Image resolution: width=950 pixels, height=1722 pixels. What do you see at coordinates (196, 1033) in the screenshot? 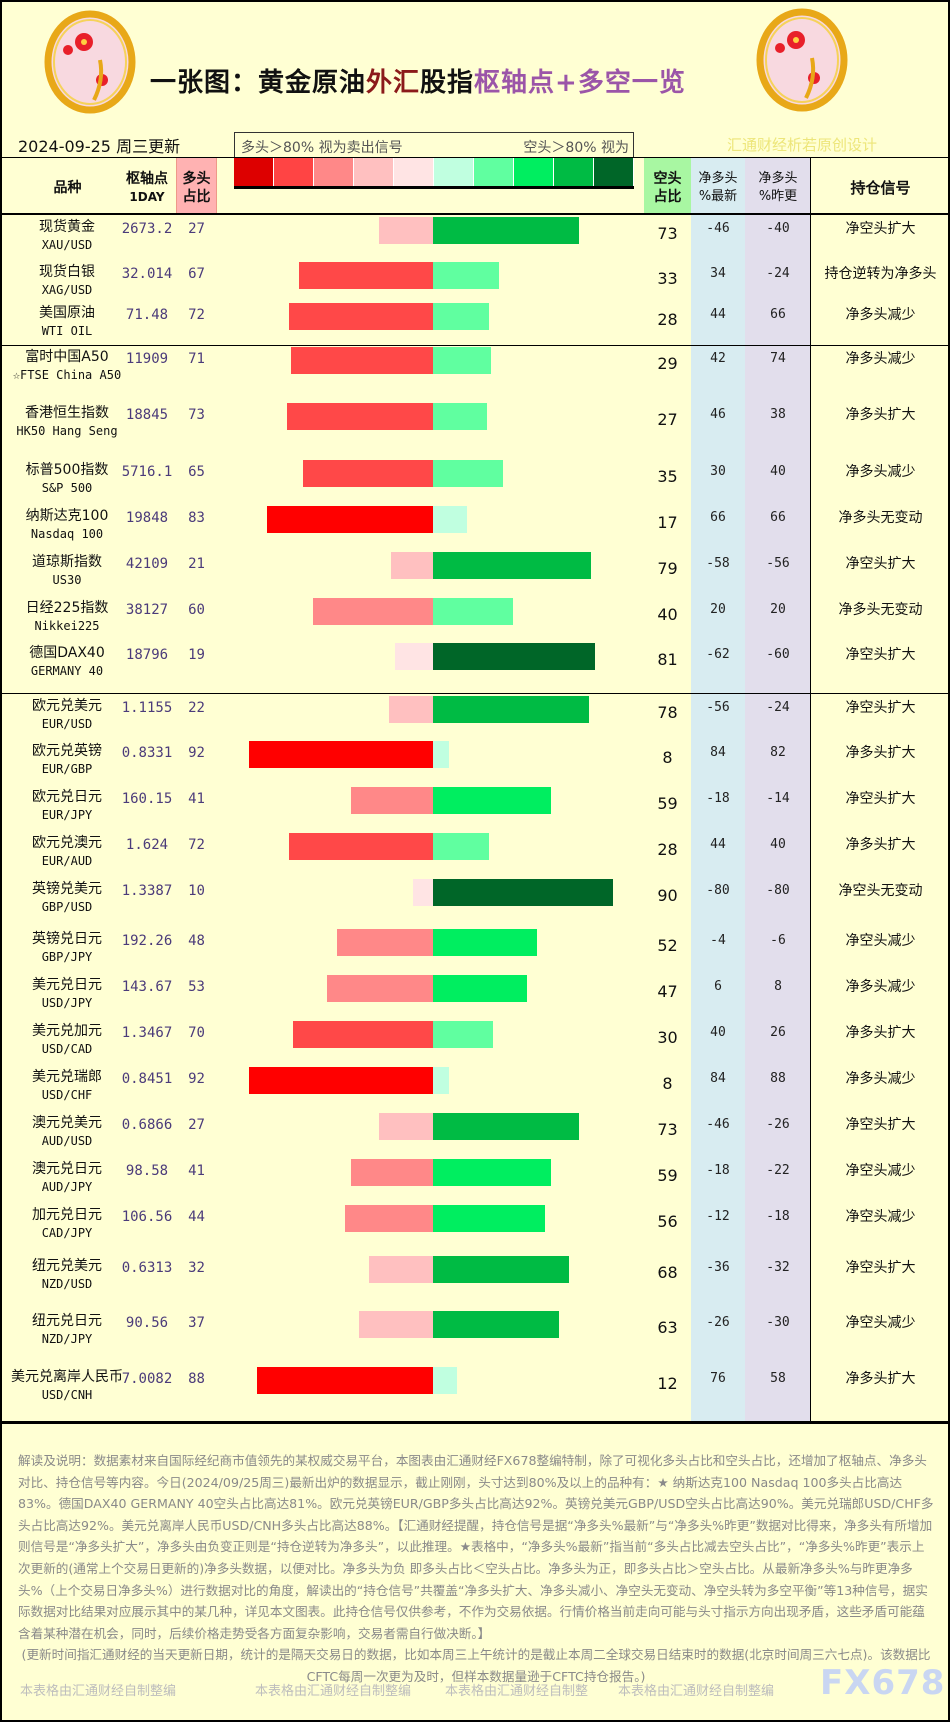
I see `long-percent: 70` at bounding box center [196, 1033].